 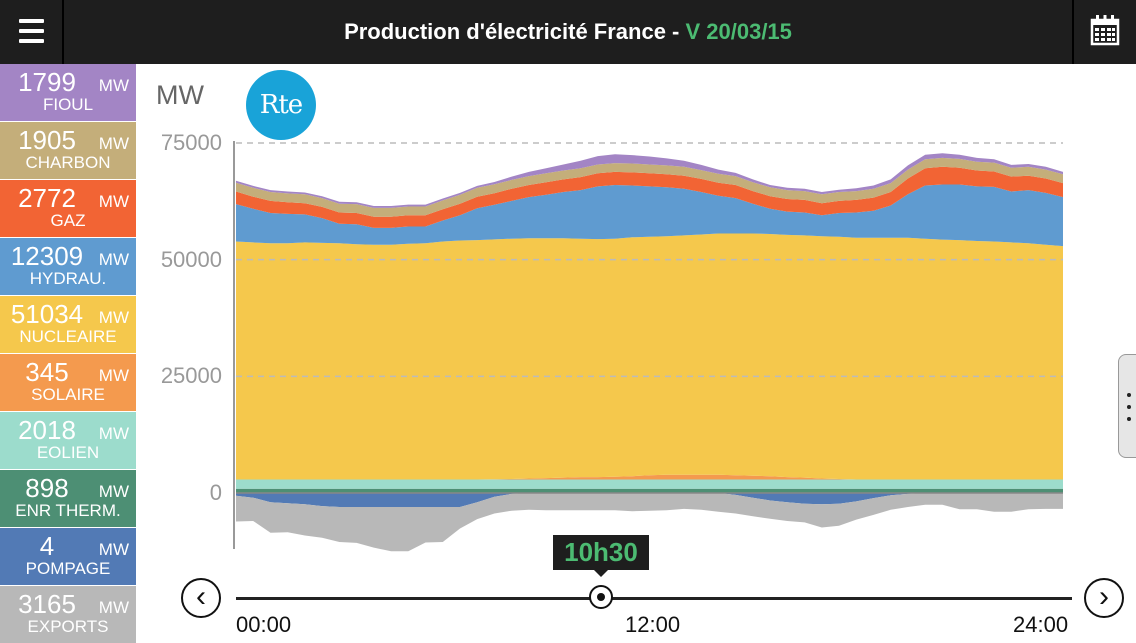 What do you see at coordinates (68, 510) in the screenshot?
I see `source-label: ENR THERM.` at bounding box center [68, 510].